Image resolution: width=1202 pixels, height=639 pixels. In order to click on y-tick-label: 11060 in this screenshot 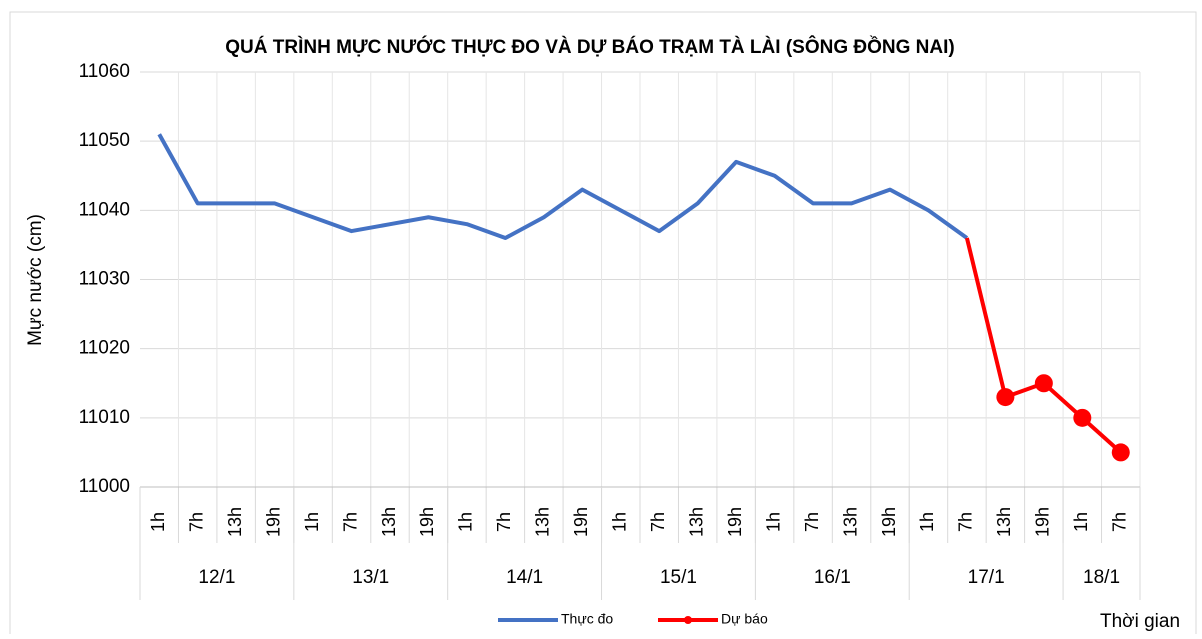, I will do `click(104, 71)`.